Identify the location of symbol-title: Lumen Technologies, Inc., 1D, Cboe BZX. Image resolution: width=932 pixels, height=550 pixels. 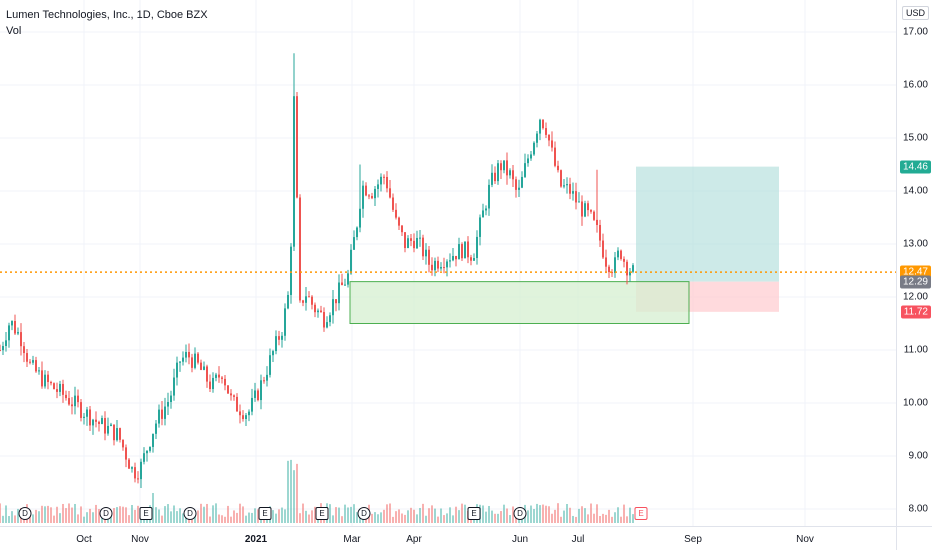
(107, 15).